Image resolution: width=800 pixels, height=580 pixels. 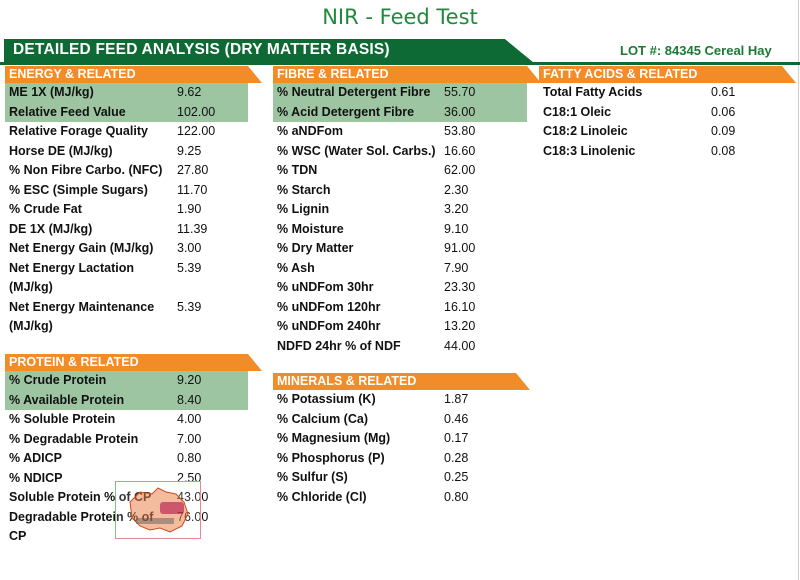 What do you see at coordinates (456, 496) in the screenshot?
I see `row-value: 0.80` at bounding box center [456, 496].